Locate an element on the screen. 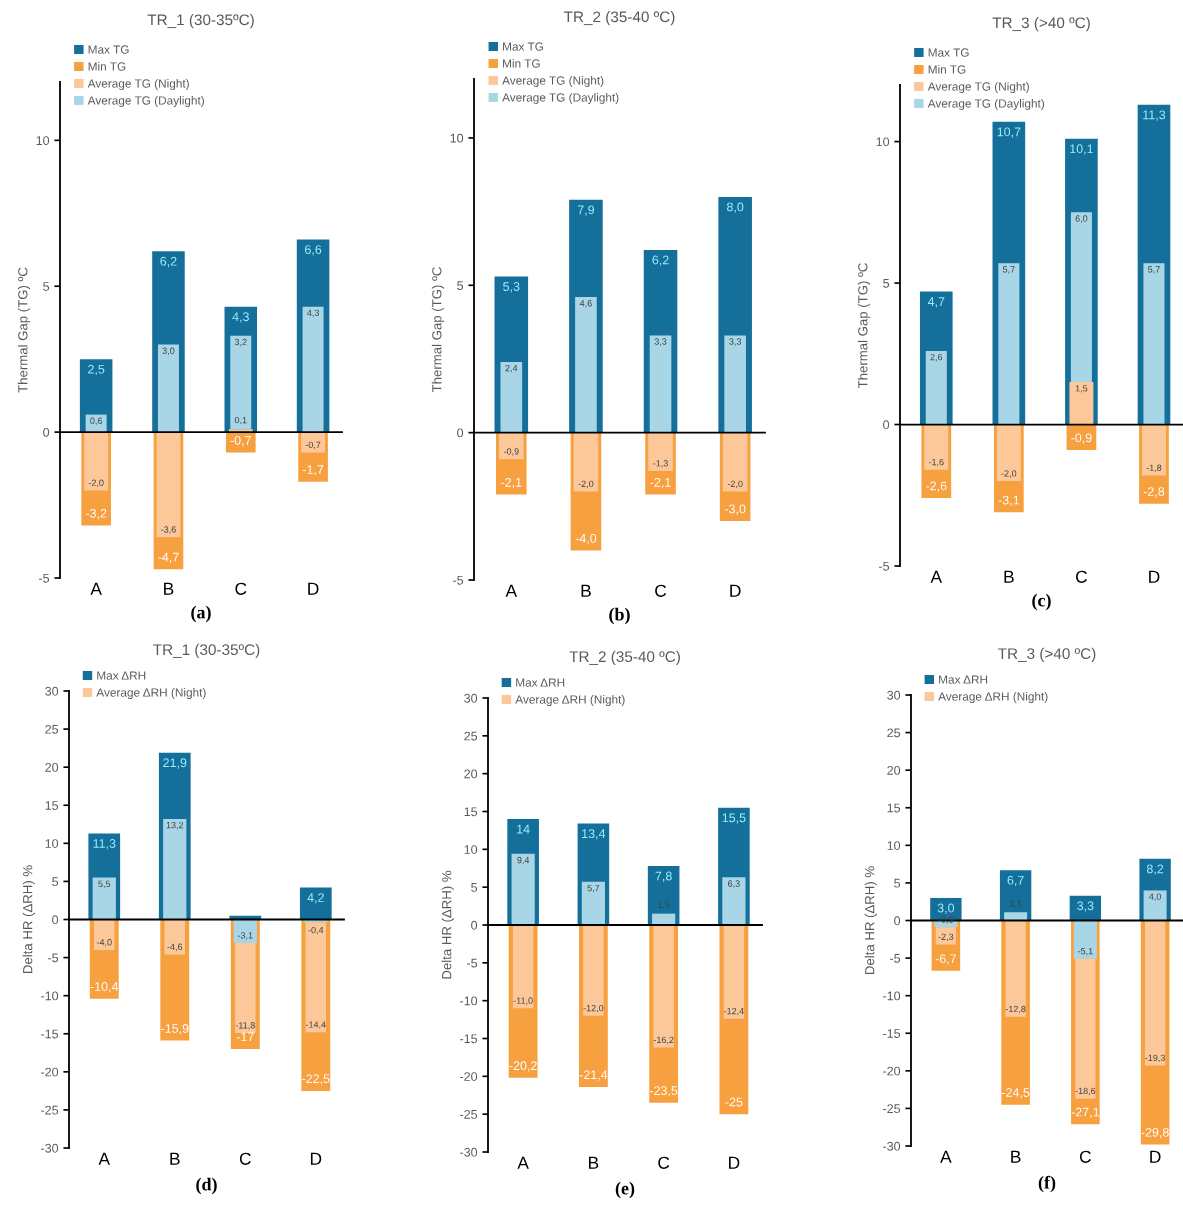 The image size is (1183, 1209). y-tick-label: 0 is located at coordinates (46, 432).